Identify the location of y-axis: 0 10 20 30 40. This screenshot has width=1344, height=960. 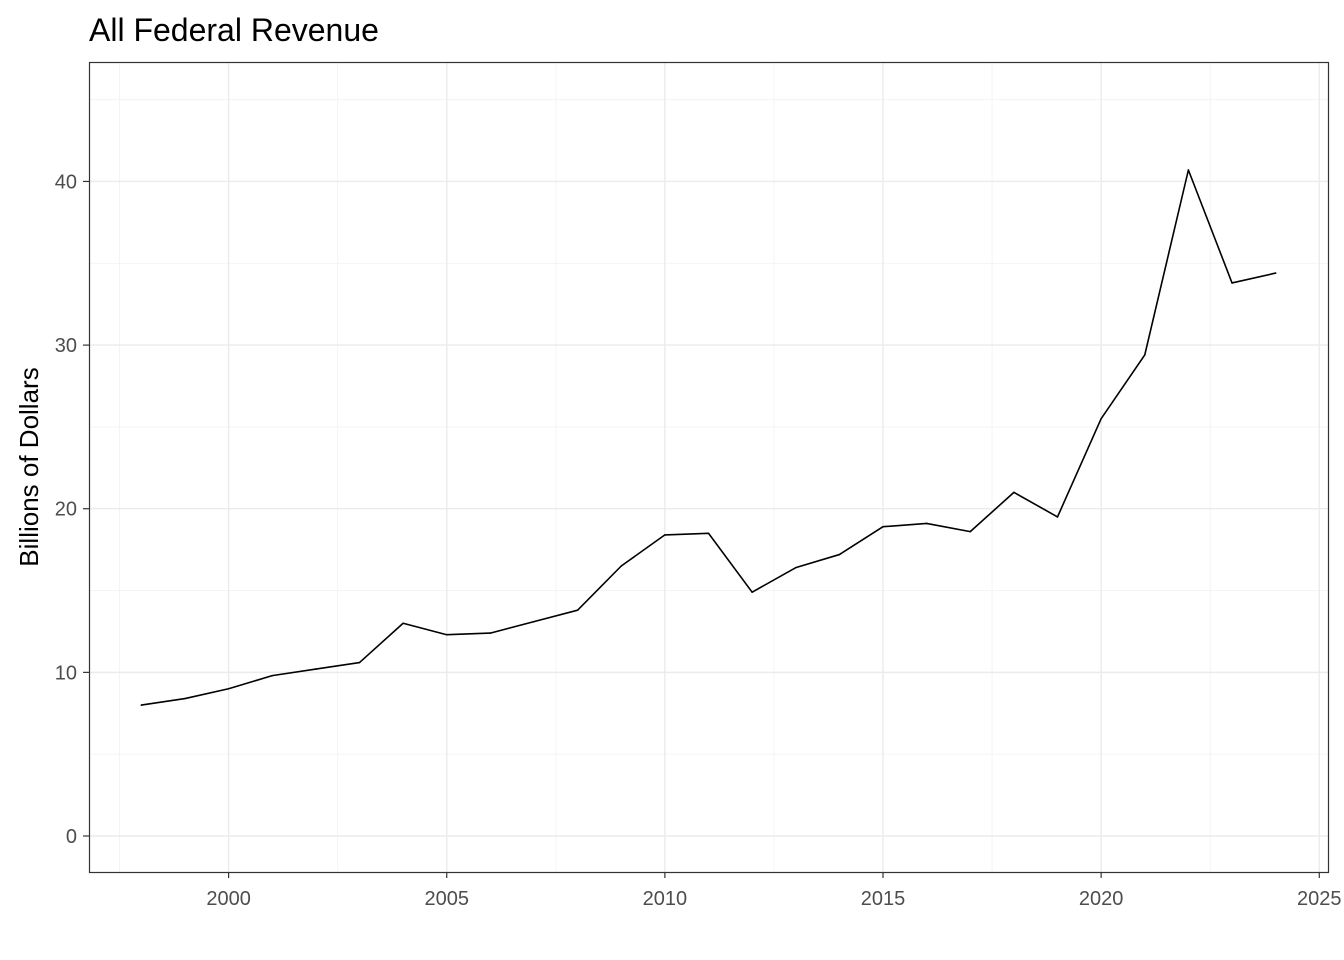
(72, 509).